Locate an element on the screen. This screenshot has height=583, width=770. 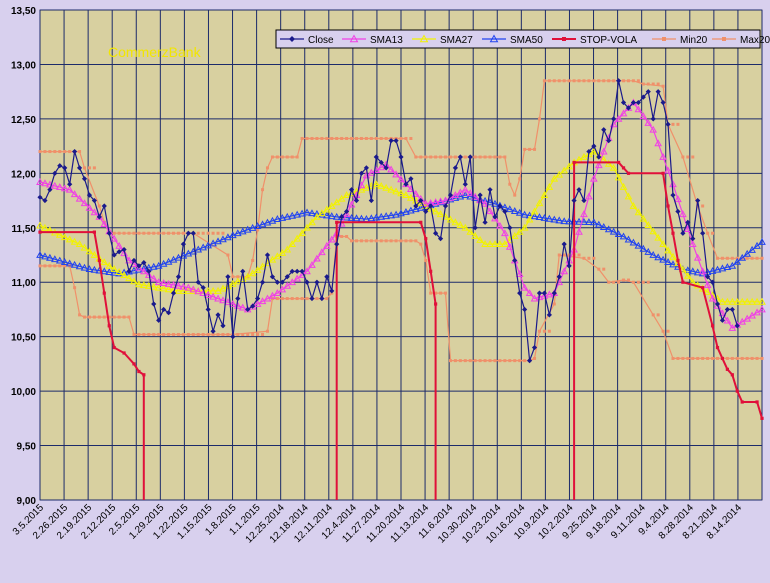
watermark-text: CommerzBank is located at coordinates (155, 52).